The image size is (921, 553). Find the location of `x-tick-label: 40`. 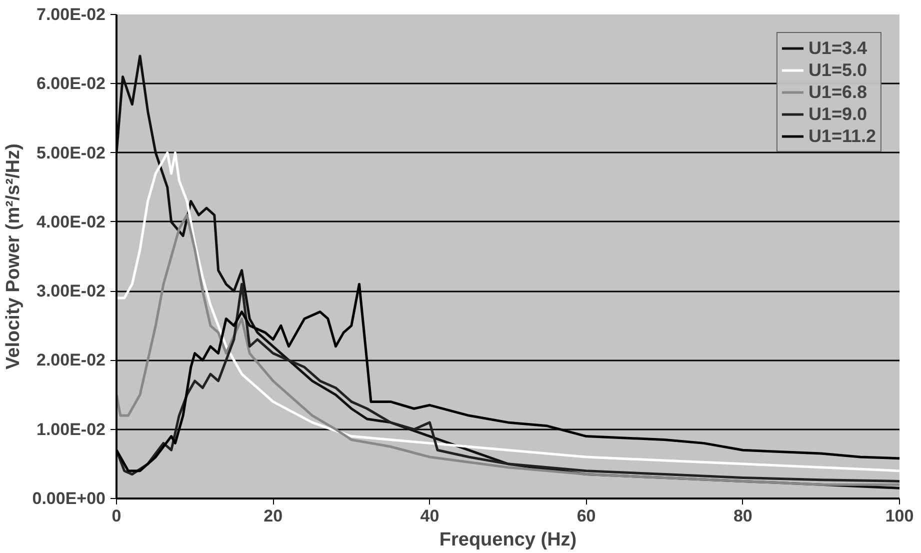

x-tick-label: 40 is located at coordinates (430, 516).